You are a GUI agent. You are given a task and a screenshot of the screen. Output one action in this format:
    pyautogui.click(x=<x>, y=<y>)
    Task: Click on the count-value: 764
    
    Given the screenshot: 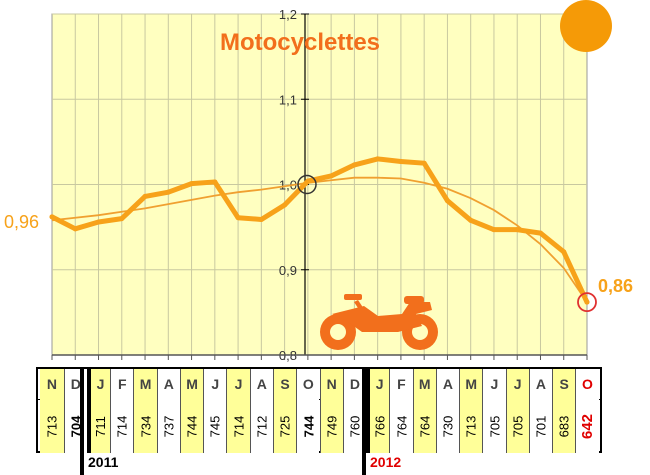 What is the action you would take?
    pyautogui.click(x=401, y=426)
    